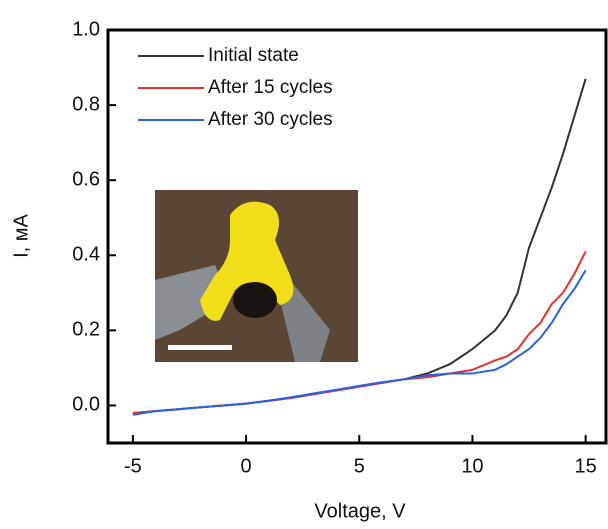 The height and width of the screenshot is (529, 608). Describe the element at coordinates (86, 405) in the screenshot. I see `y-tick-label: 0.0` at that location.